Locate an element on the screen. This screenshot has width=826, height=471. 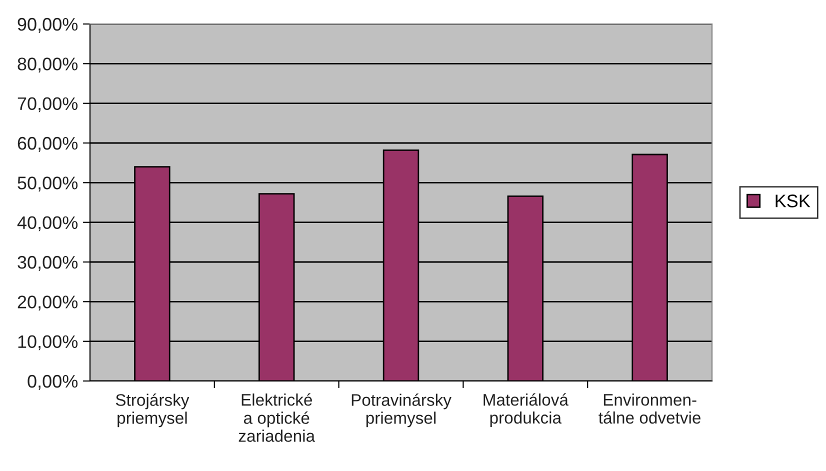
x-tick-label: Potravinársky priemysel is located at coordinates (402, 410).